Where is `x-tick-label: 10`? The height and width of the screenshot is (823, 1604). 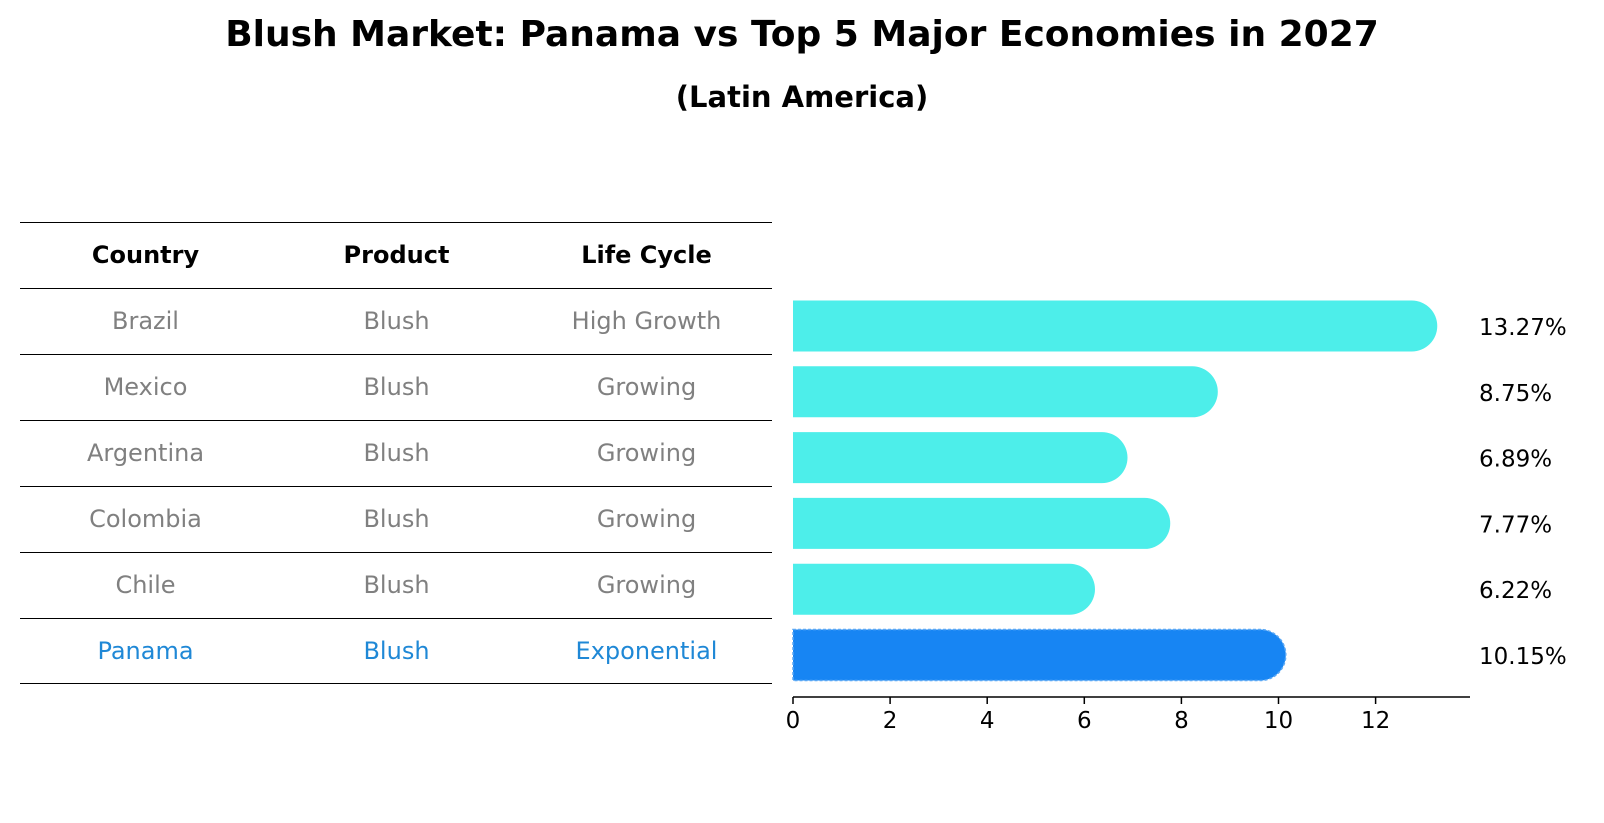 x-tick-label: 10 is located at coordinates (1278, 721).